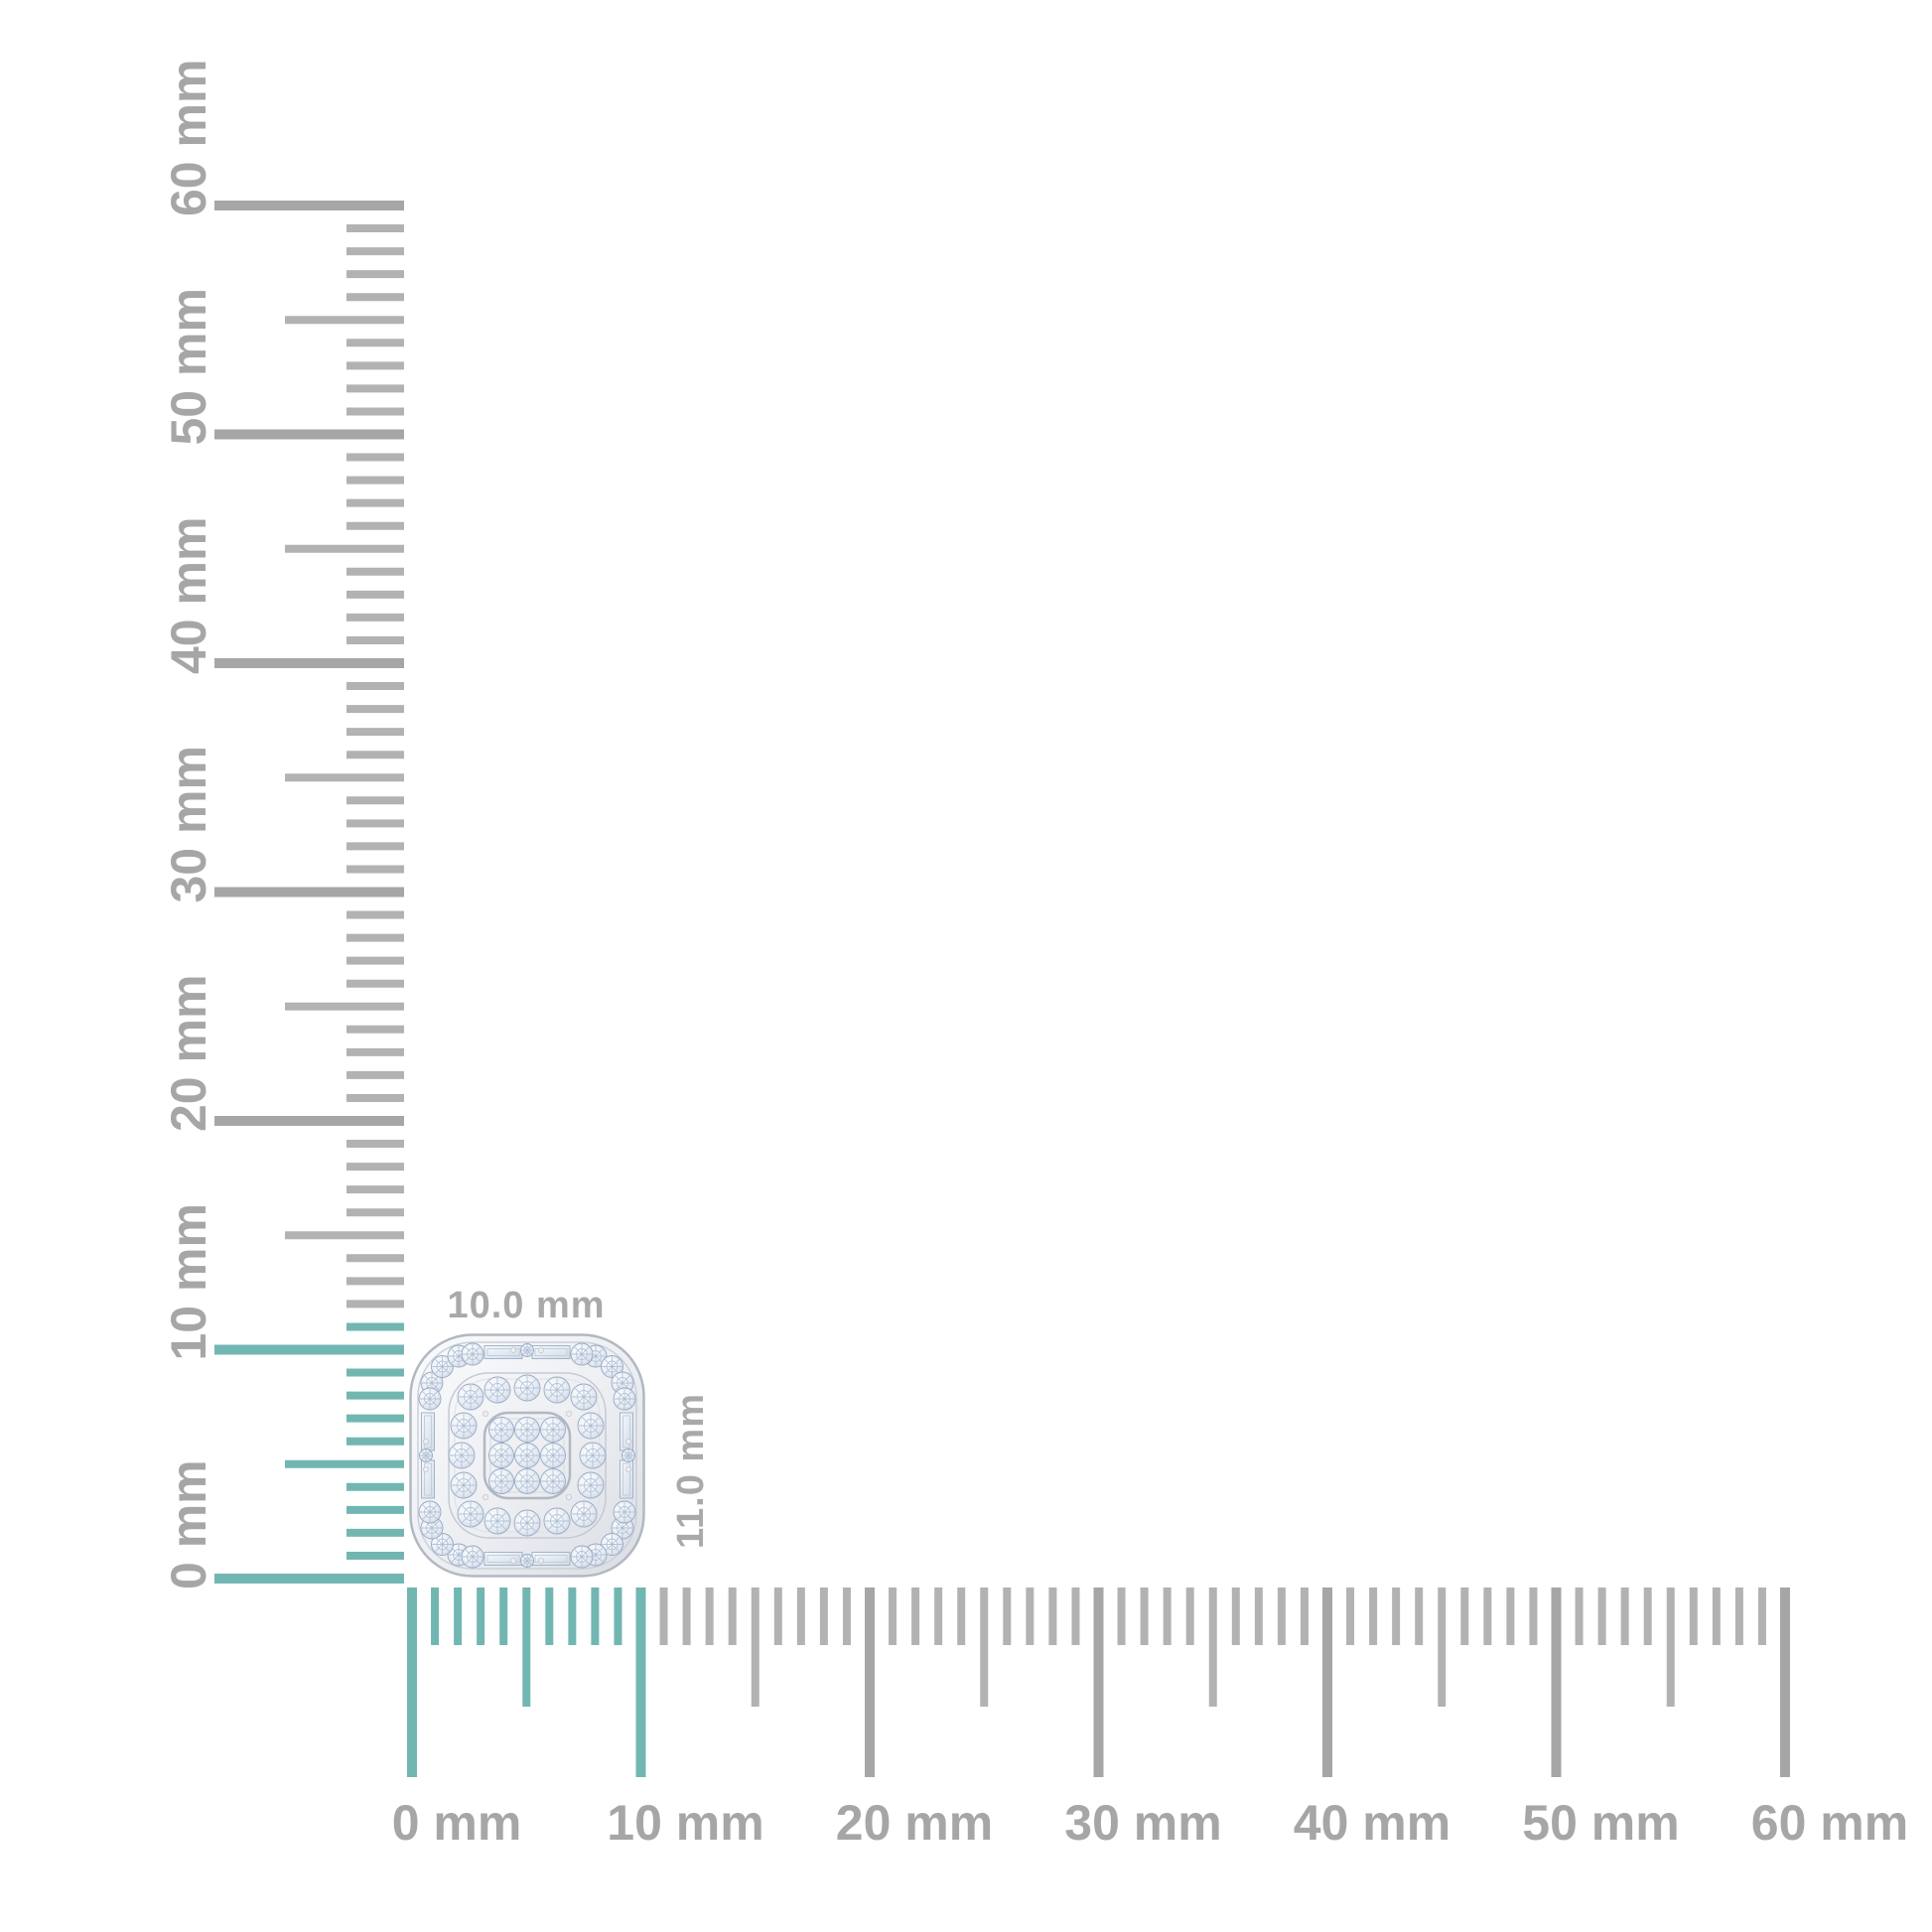 This screenshot has height=1932, width=1932. Describe the element at coordinates (188, 1524) in the screenshot. I see `vertical-ruler-label-0mm: 0 mm` at that location.